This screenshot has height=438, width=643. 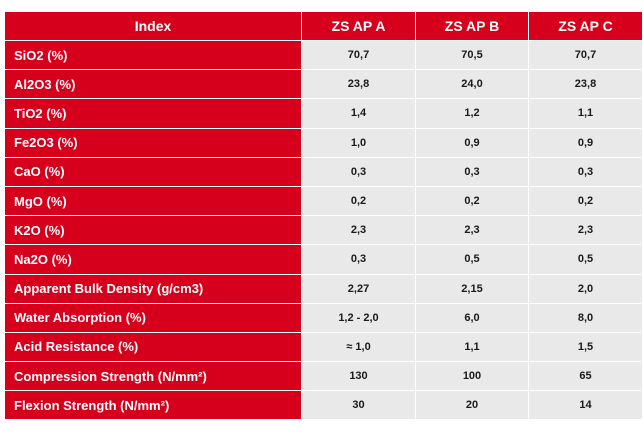 I want to click on row-label: MgO (%), so click(x=153, y=201).